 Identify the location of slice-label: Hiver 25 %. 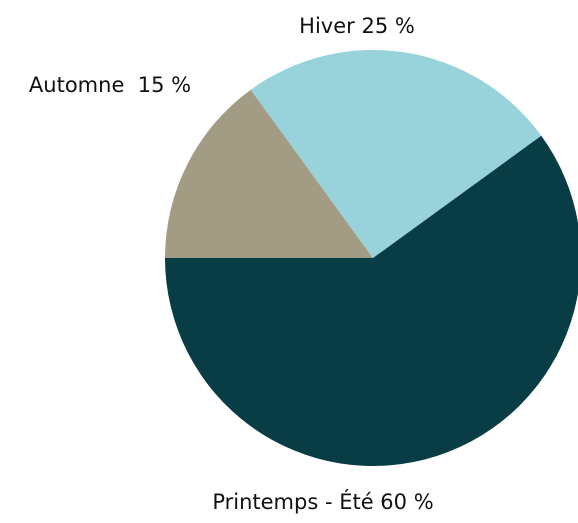
(357, 26).